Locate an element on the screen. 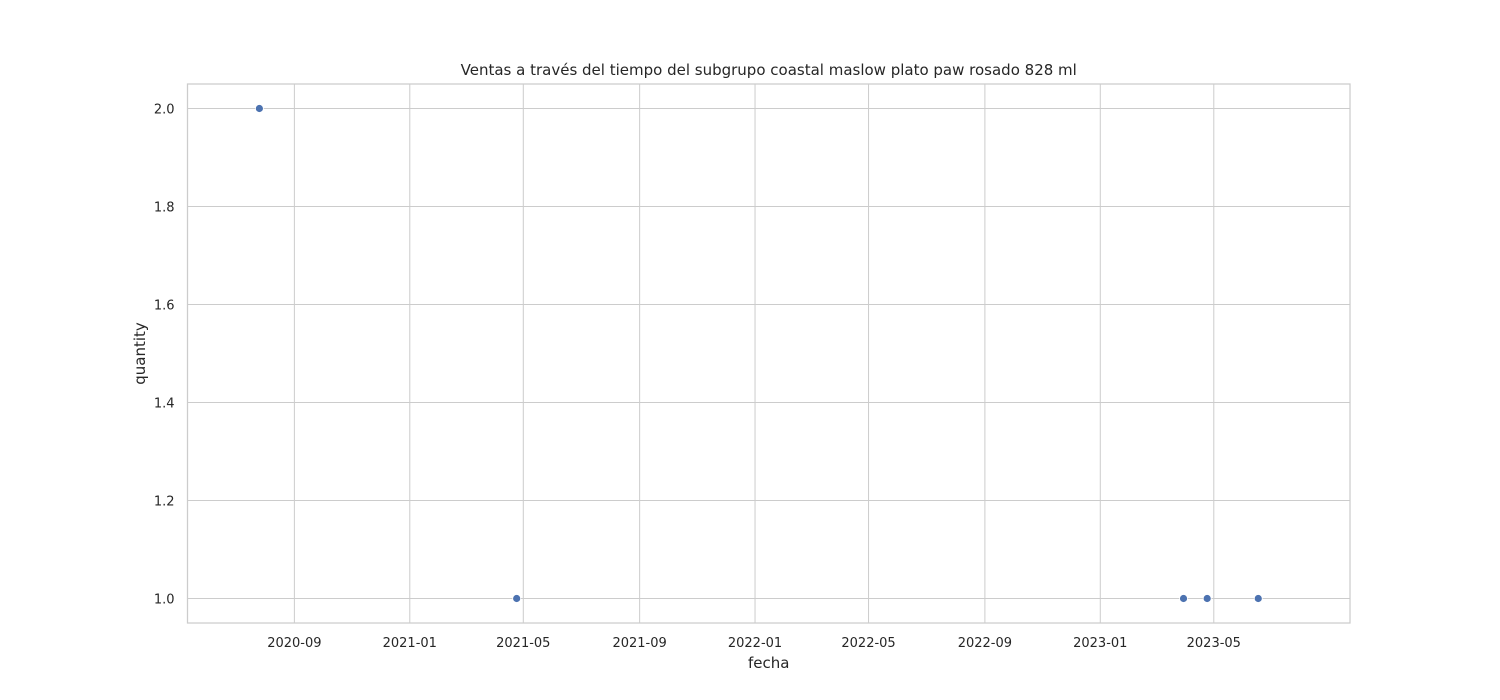 The width and height of the screenshot is (1500, 700). y-tick-label: 1.0 is located at coordinates (164, 600).